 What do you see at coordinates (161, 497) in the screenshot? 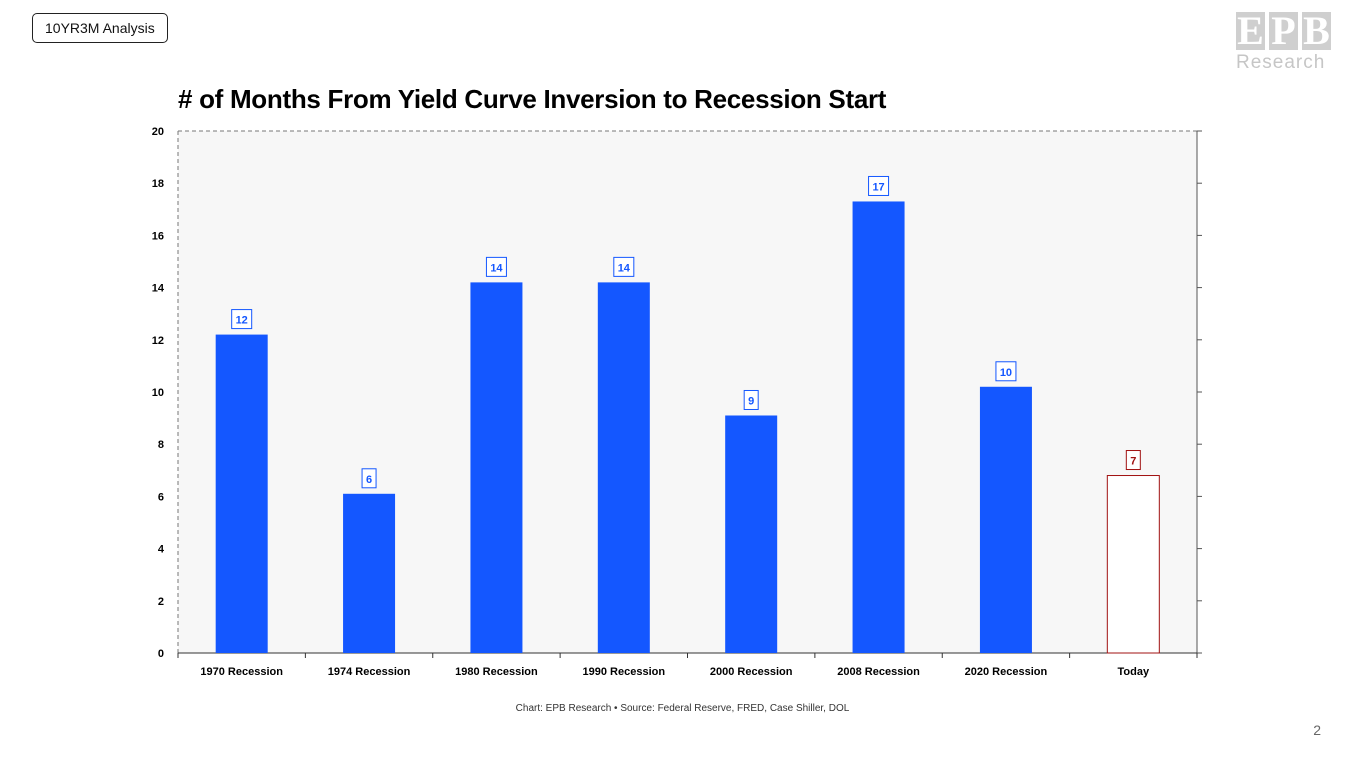
I see `y-tick-label: 6` at bounding box center [161, 497].